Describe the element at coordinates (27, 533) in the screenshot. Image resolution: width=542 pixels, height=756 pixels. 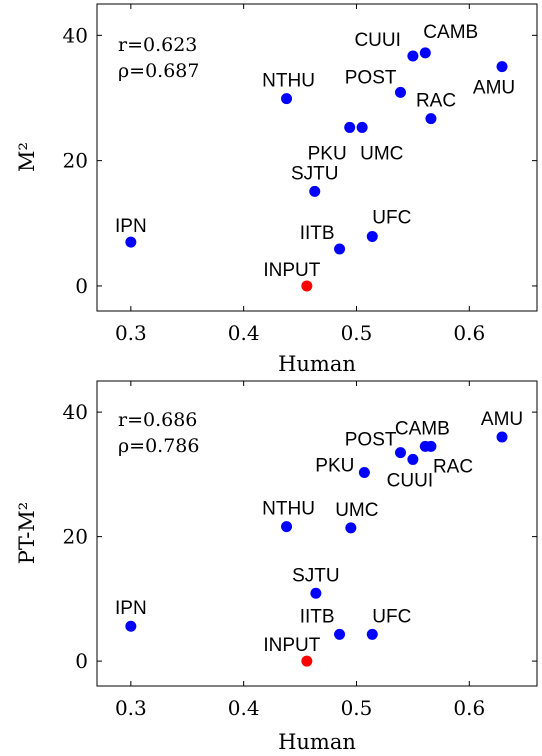
I see `y-axis-label: PT-M²` at that location.